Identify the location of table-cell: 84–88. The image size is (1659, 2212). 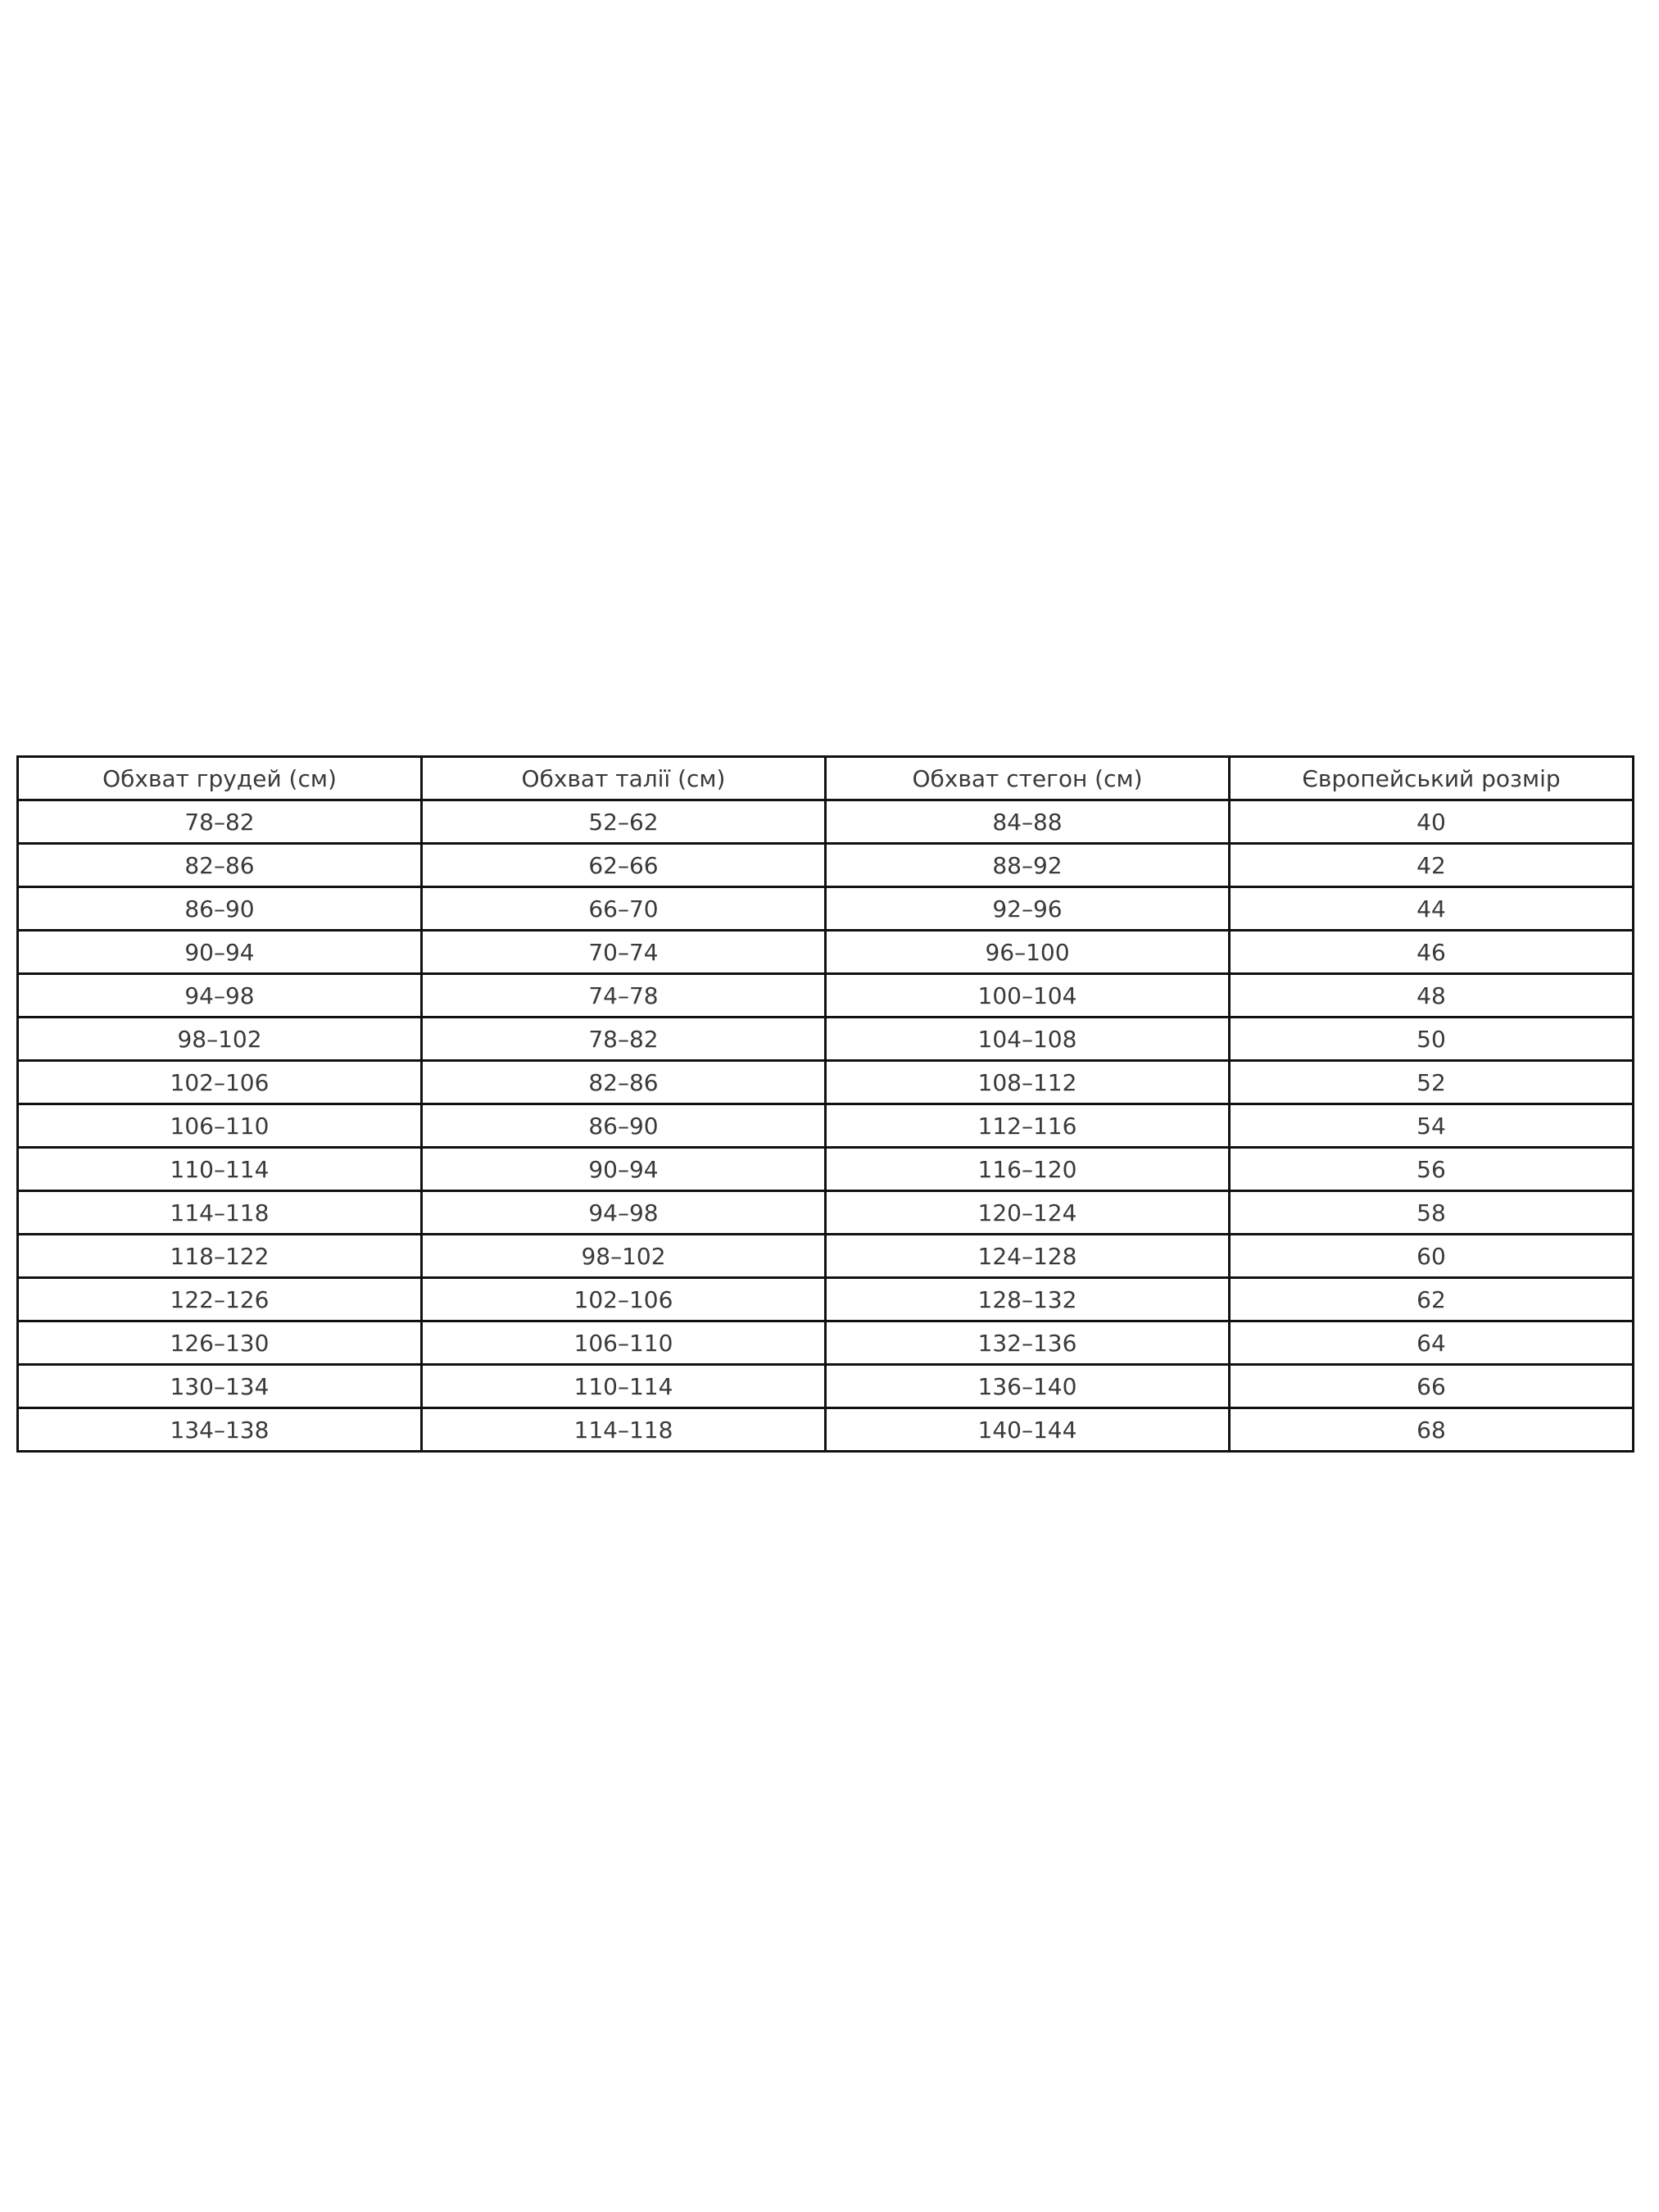
(1027, 822).